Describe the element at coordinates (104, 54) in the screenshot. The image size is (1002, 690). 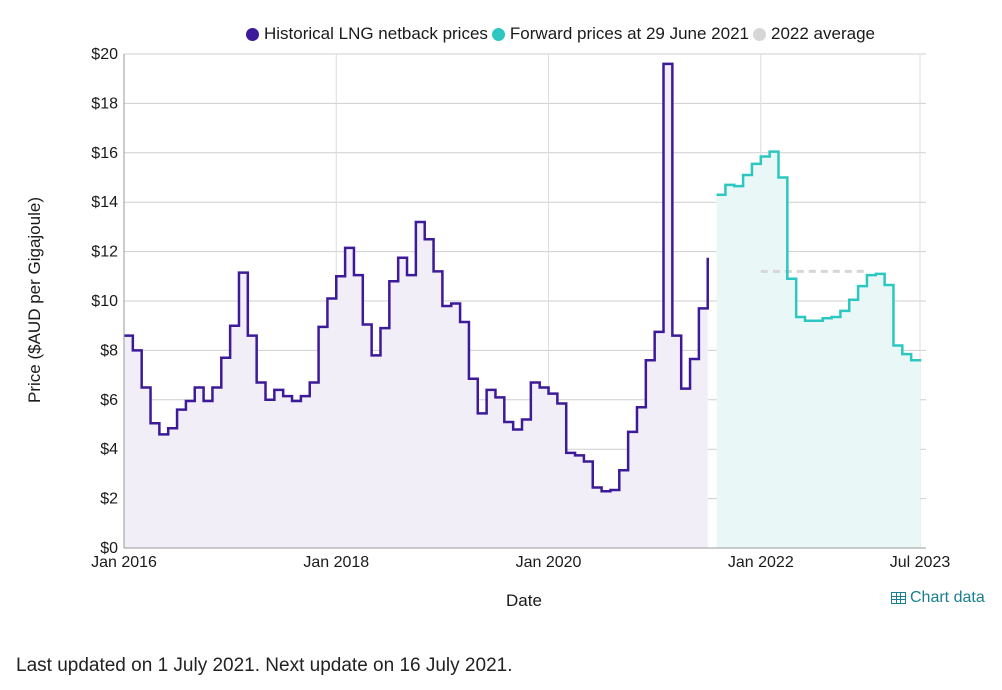
I see `y-tick-label: $20` at that location.